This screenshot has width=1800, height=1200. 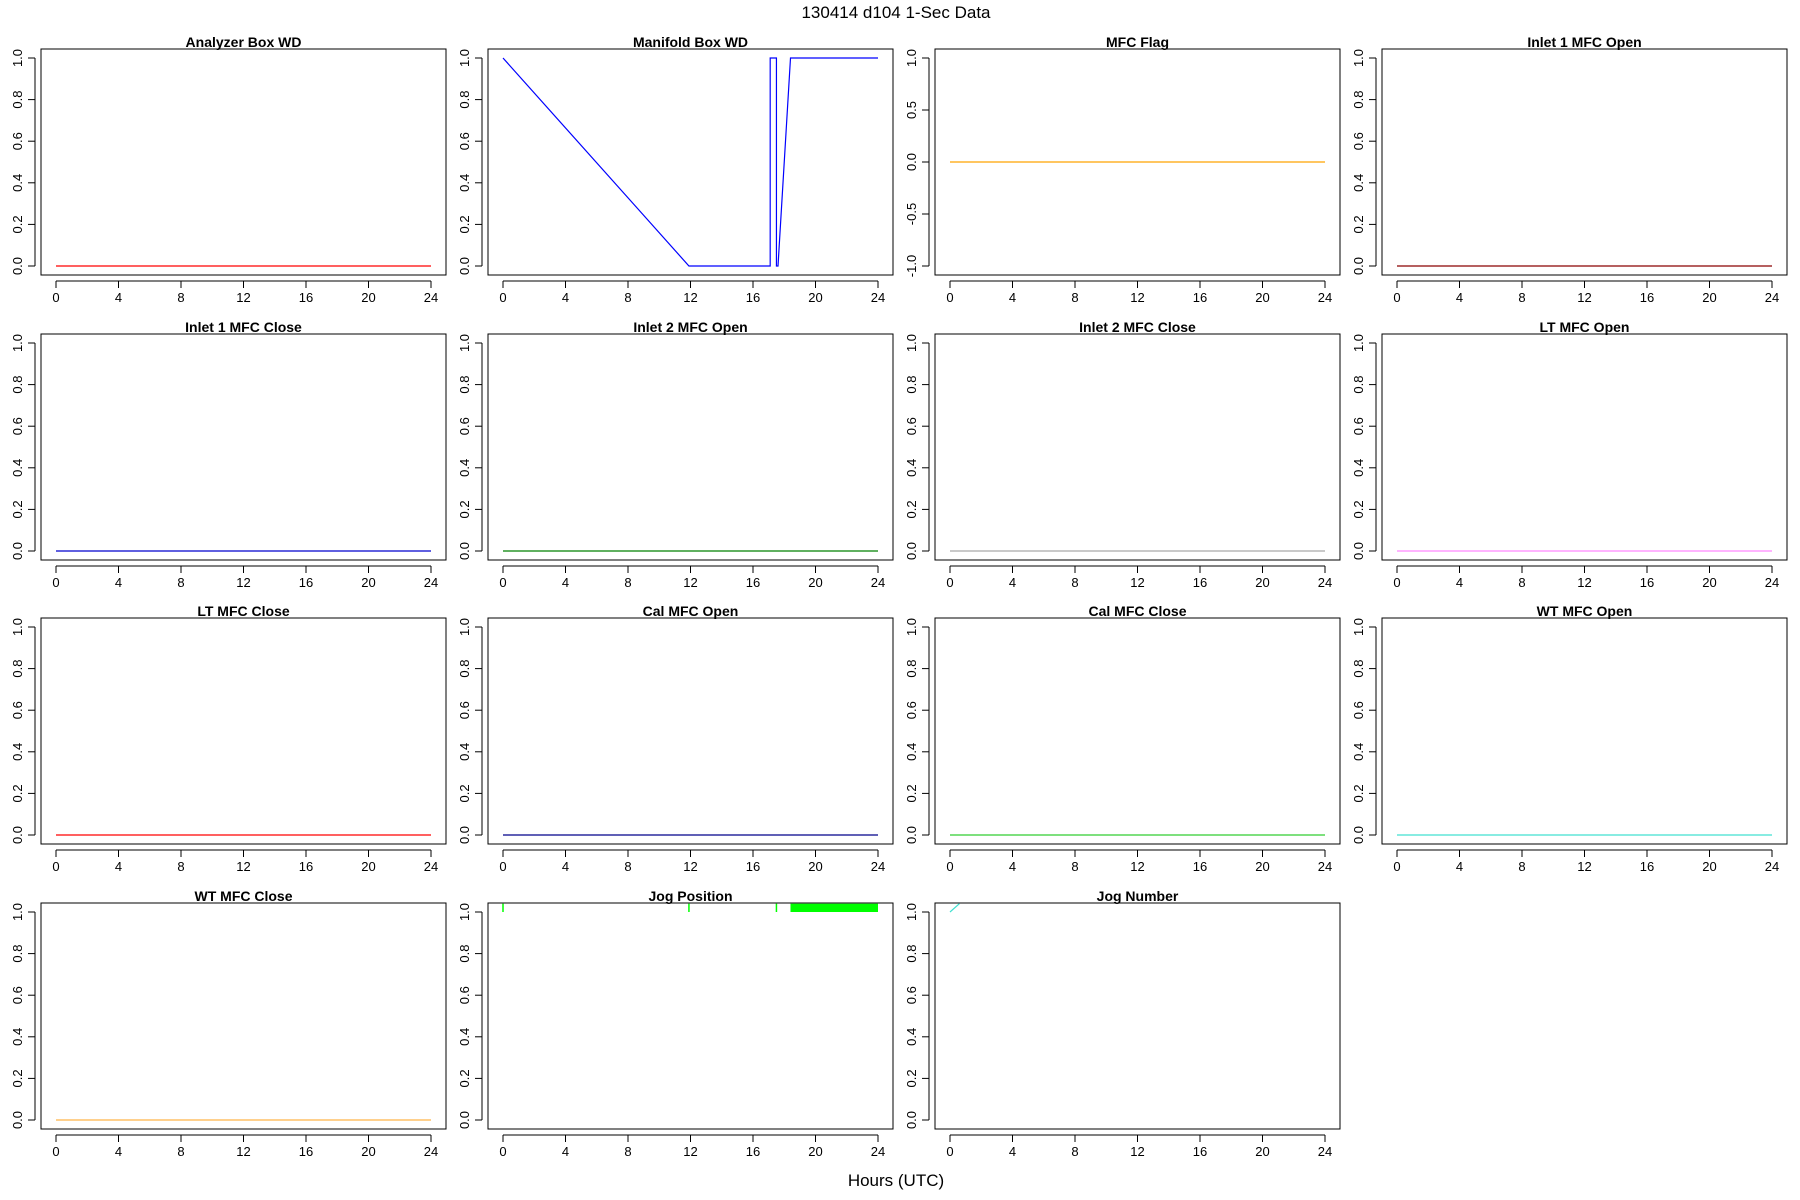 What do you see at coordinates (1137, 327) in the screenshot?
I see `panel-title: Inlet 2 MFC Close` at bounding box center [1137, 327].